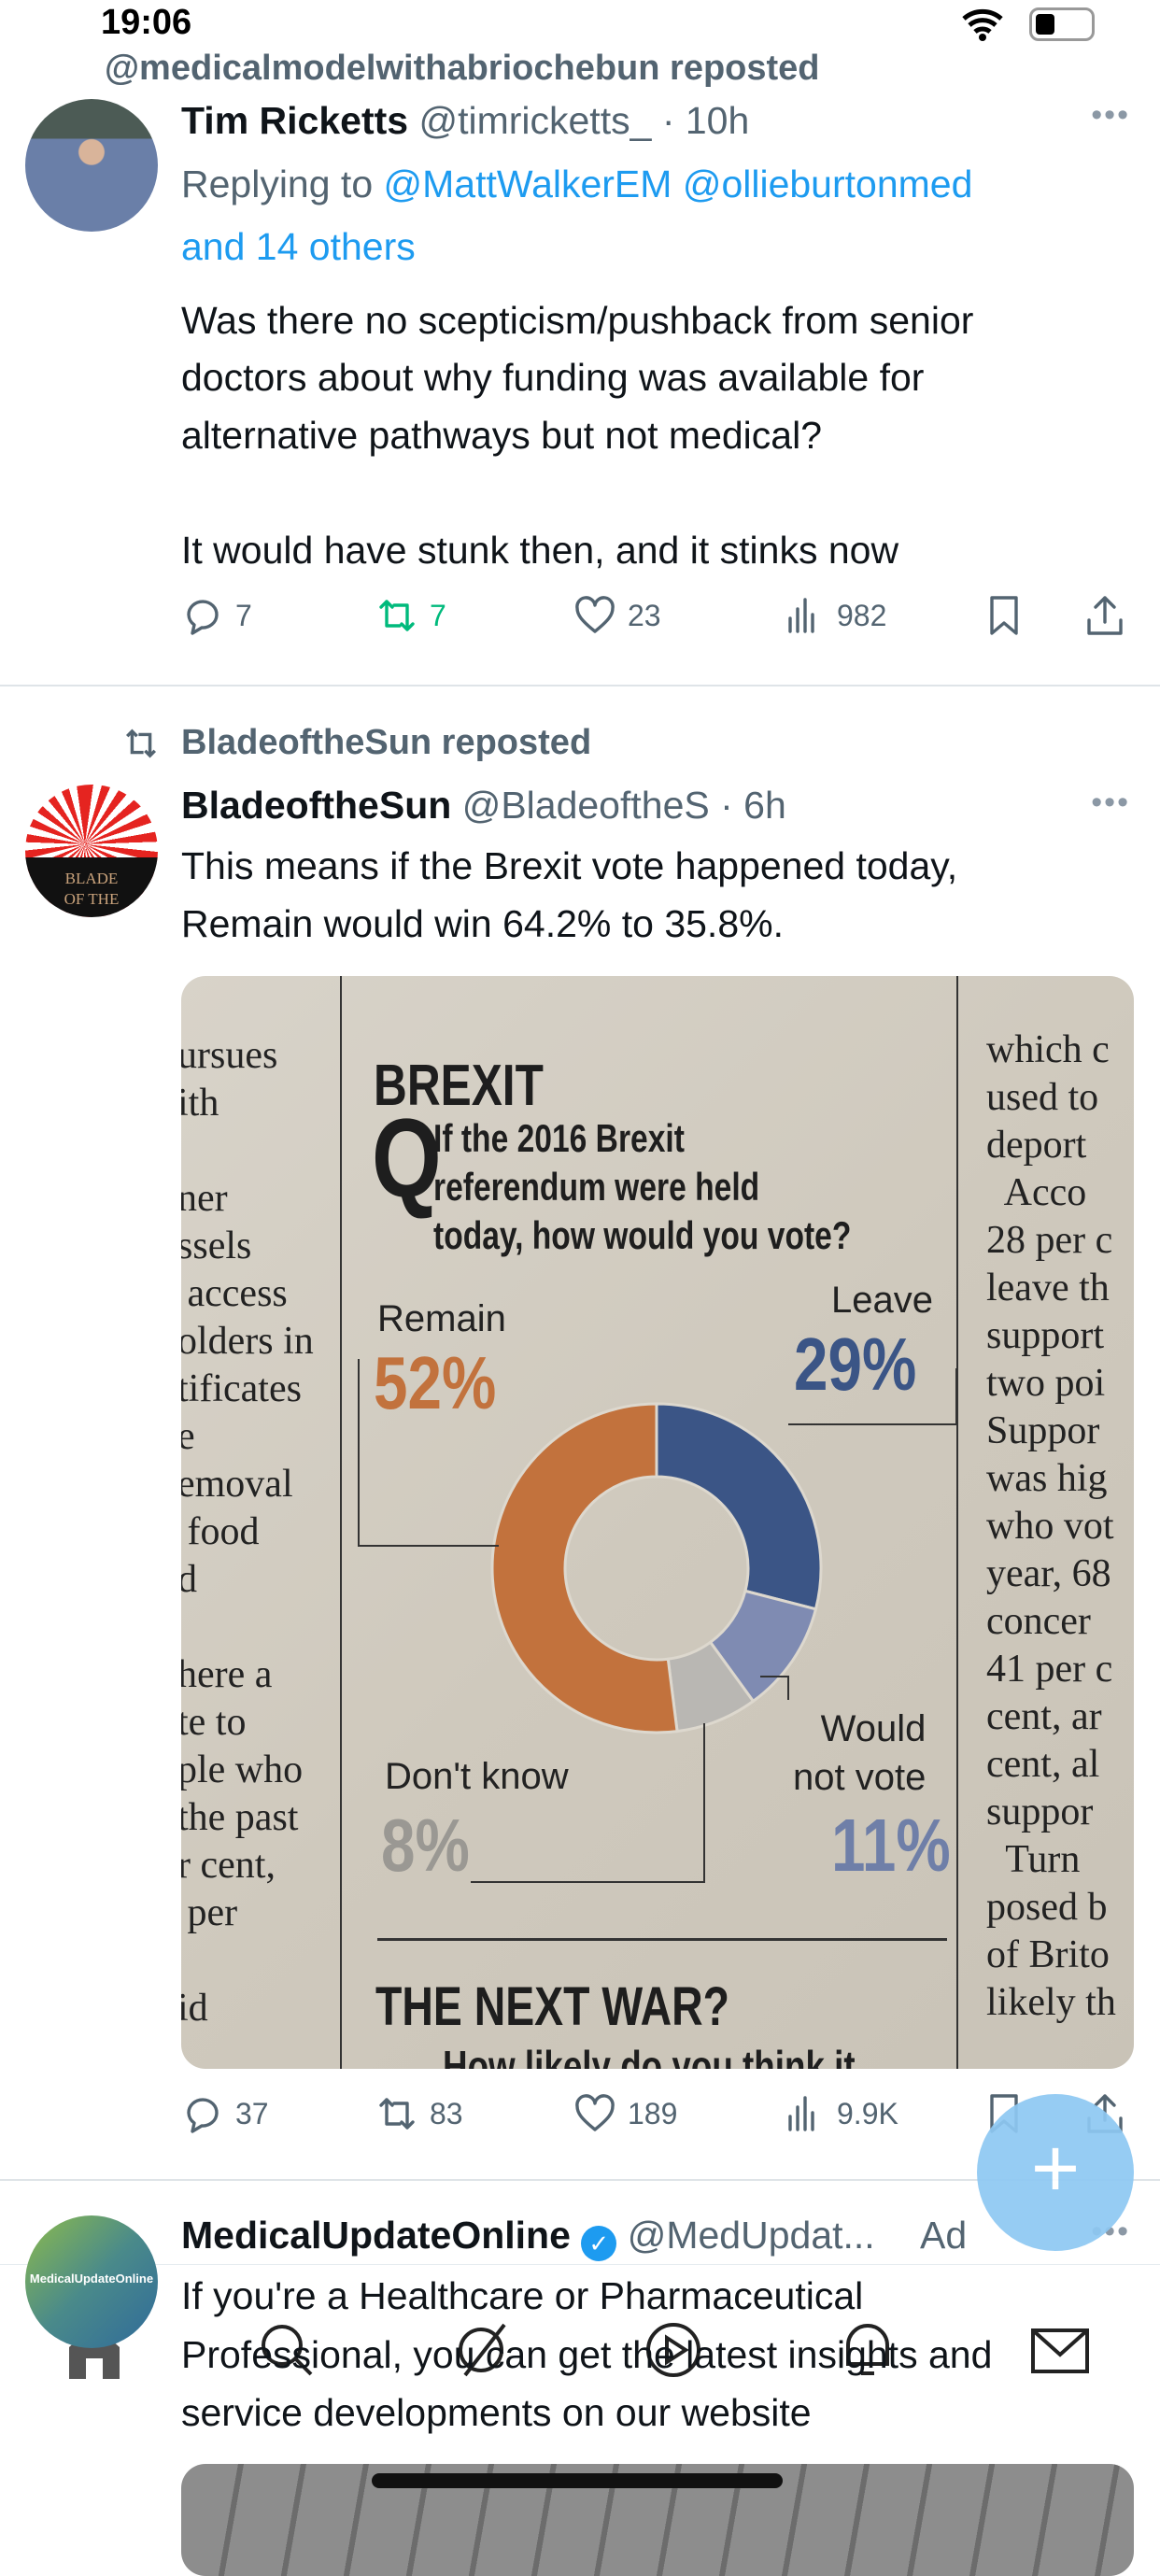 The image size is (1160, 2576). I want to click on repost-button: 7, so click(411, 615).